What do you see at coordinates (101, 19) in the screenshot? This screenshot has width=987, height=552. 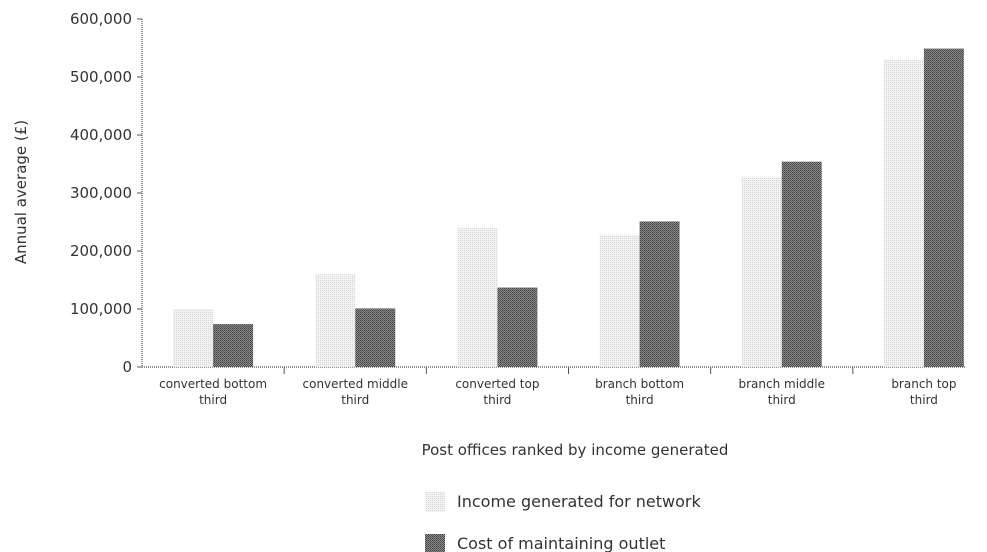 I see `y-tick-label: 600,000` at bounding box center [101, 19].